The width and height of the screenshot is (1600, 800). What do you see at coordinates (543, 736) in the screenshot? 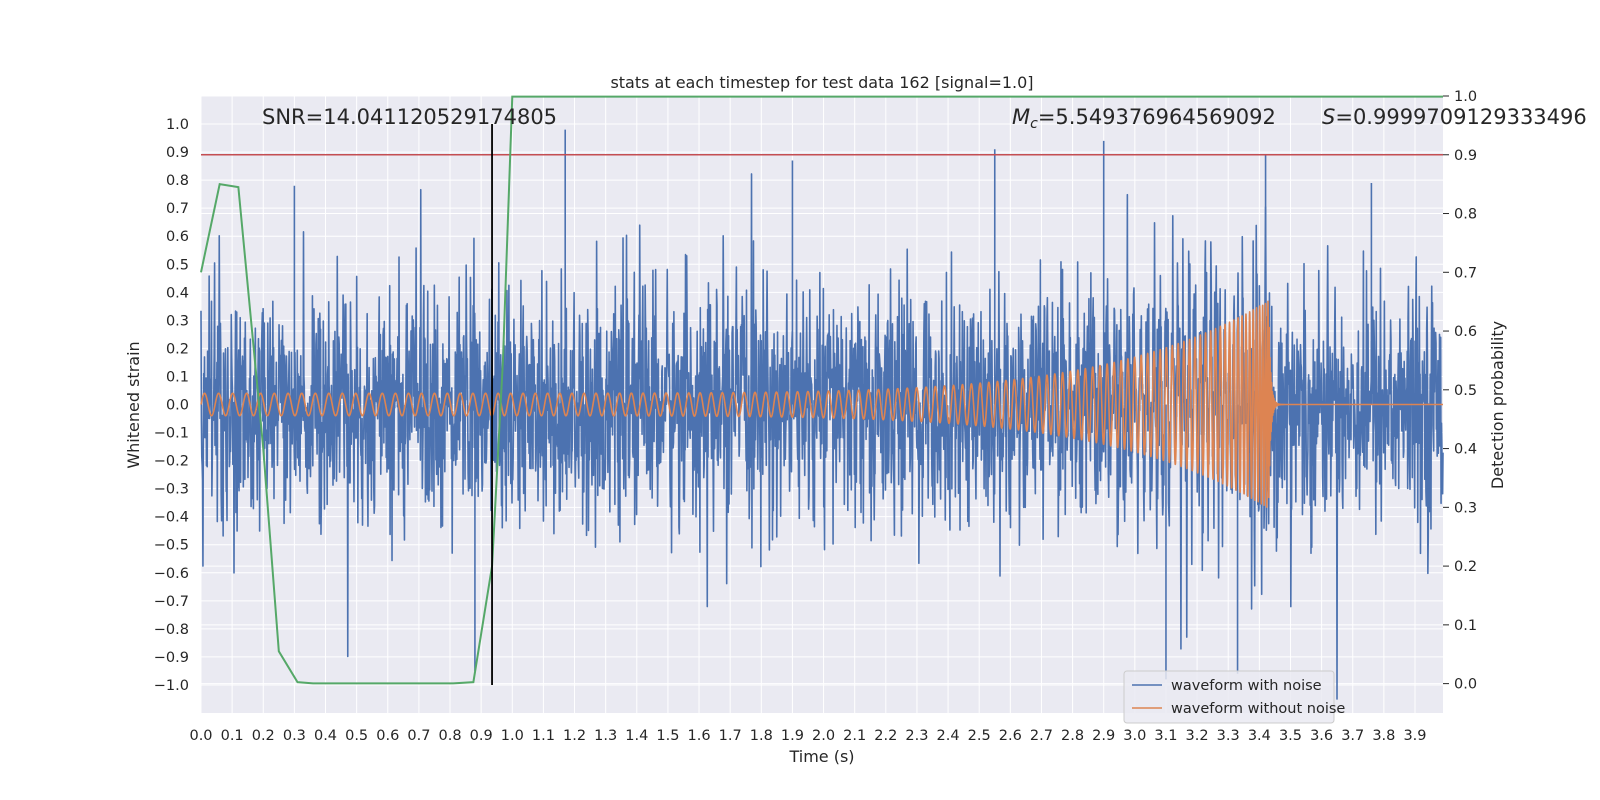
I see `x-tick-label: 1.1` at bounding box center [543, 736].